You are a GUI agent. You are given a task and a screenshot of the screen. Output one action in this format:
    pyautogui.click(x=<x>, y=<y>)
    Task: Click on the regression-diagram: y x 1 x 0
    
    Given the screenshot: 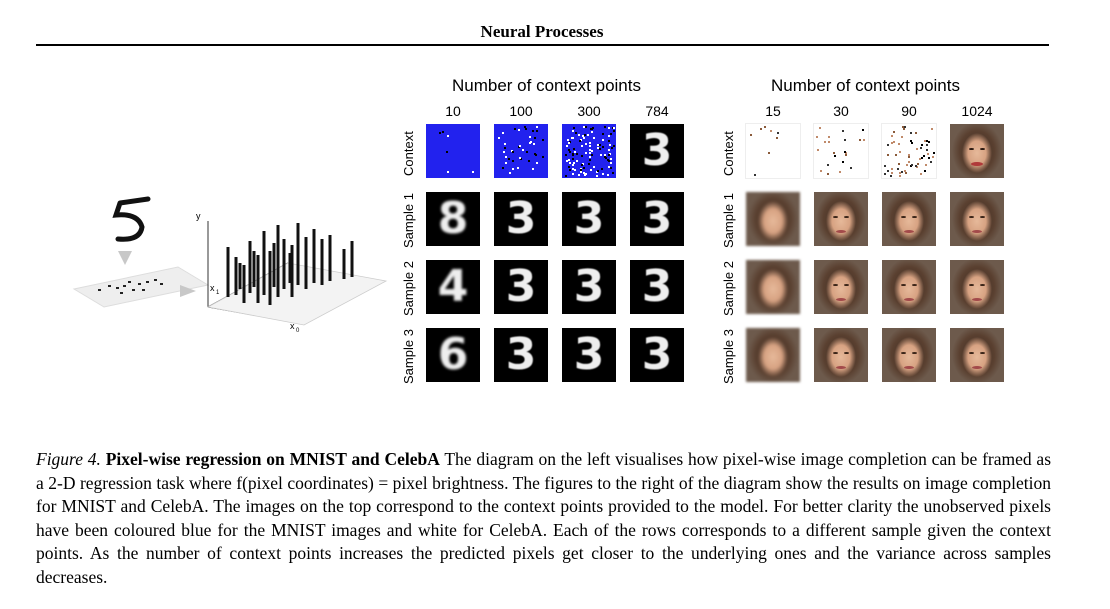 What is the action you would take?
    pyautogui.click(x=230, y=265)
    